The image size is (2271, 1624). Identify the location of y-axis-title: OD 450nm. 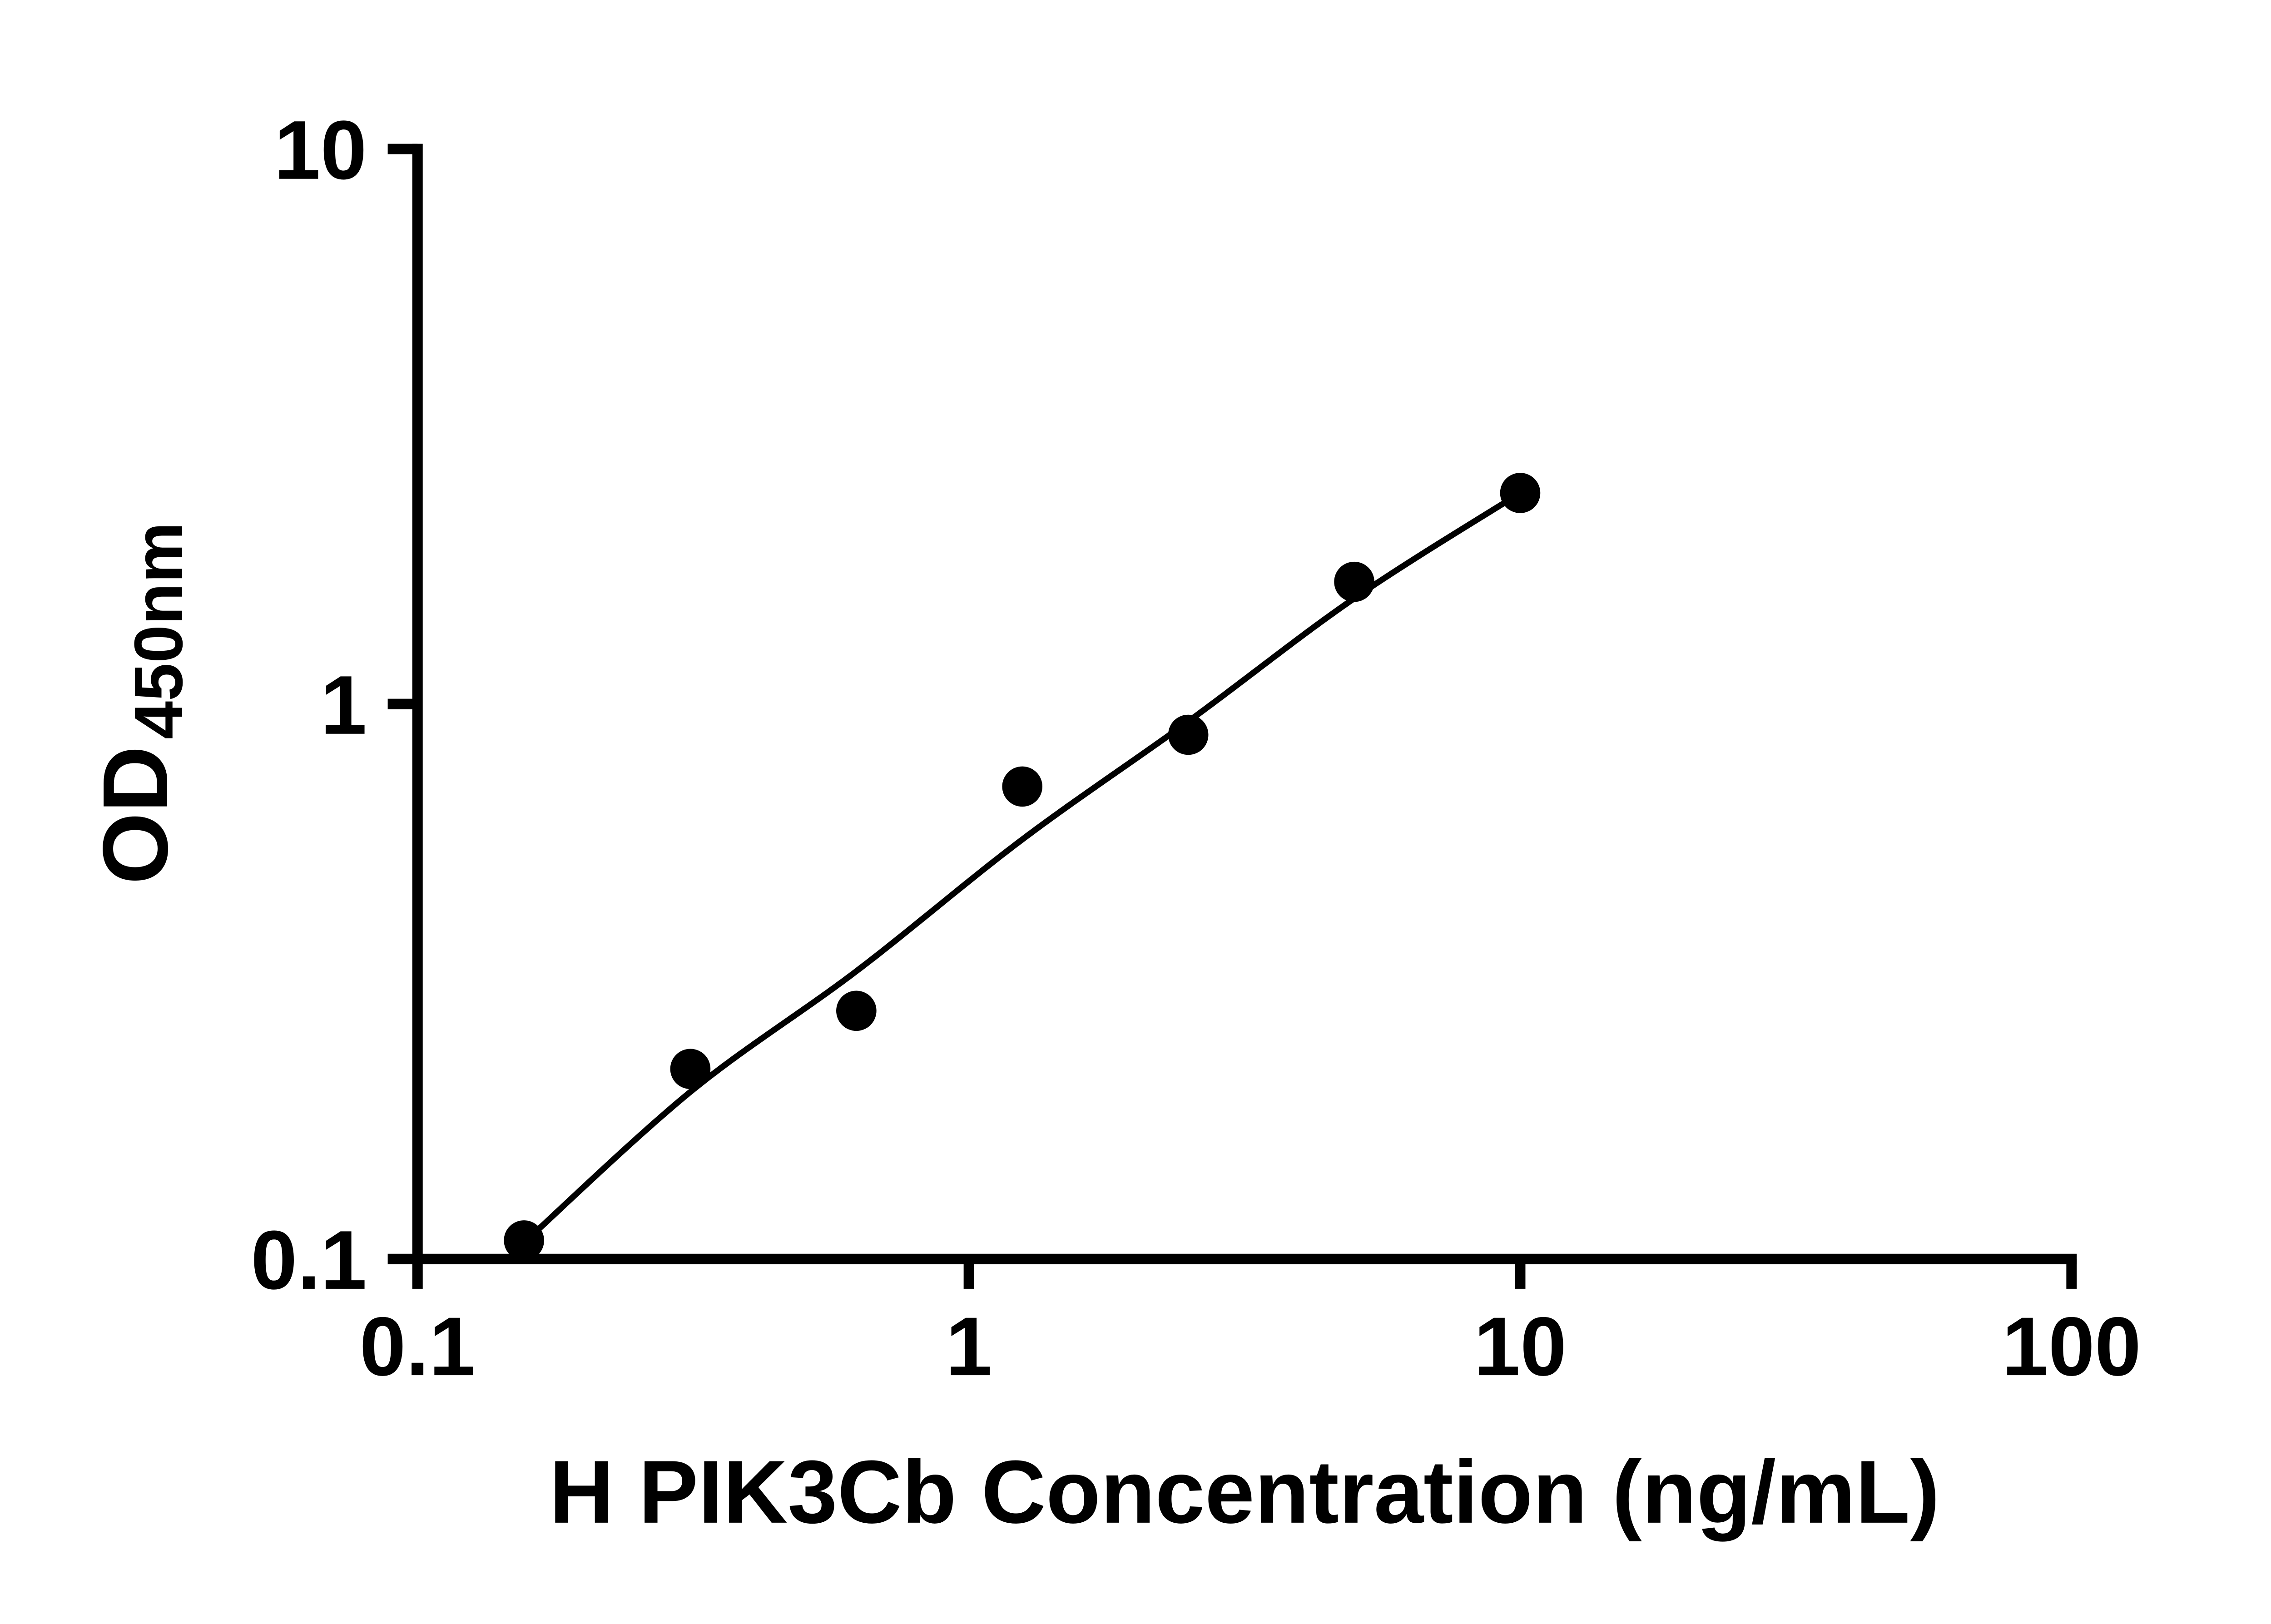
(140, 703).